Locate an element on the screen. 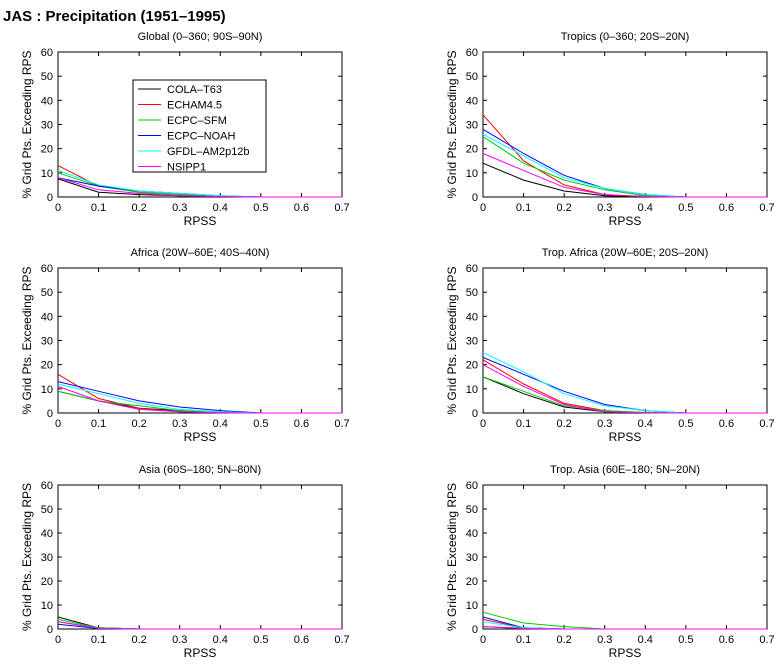 The image size is (780, 665). legend-label: ECHAM4.5 is located at coordinates (194, 106).